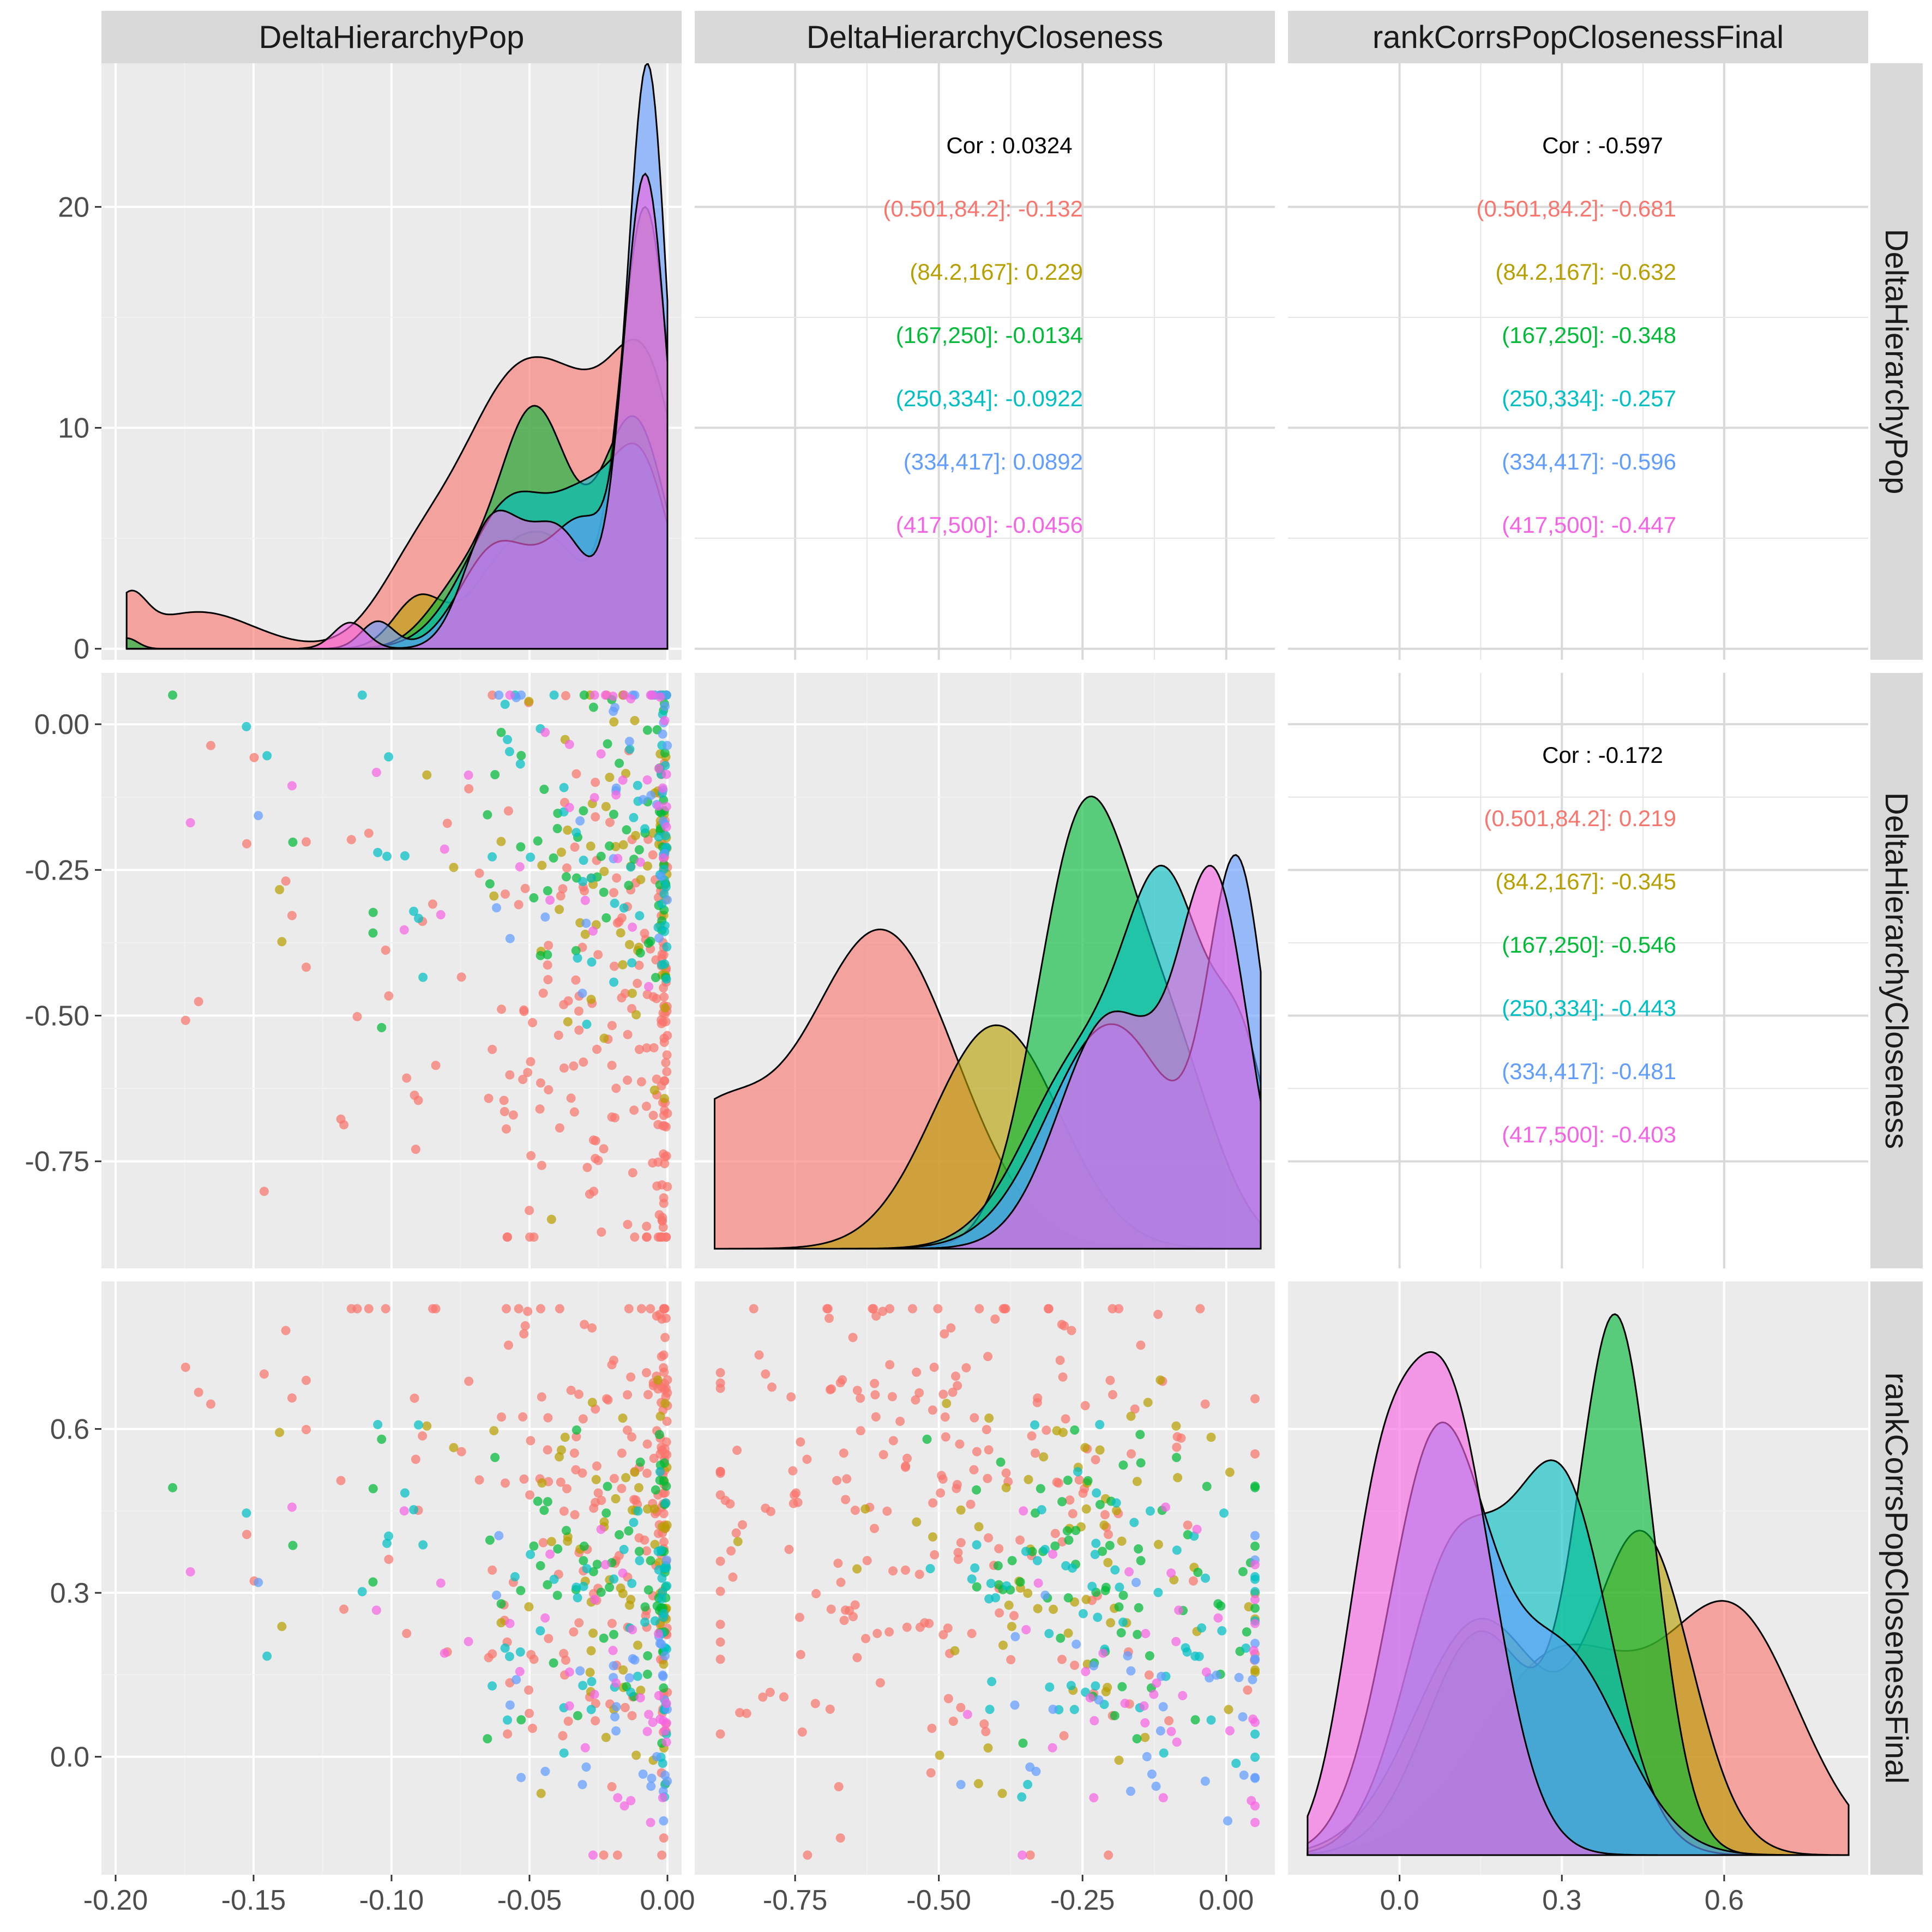 The image size is (1932, 1932). I want to click on y-tick-label: -0.50, so click(57, 1016).